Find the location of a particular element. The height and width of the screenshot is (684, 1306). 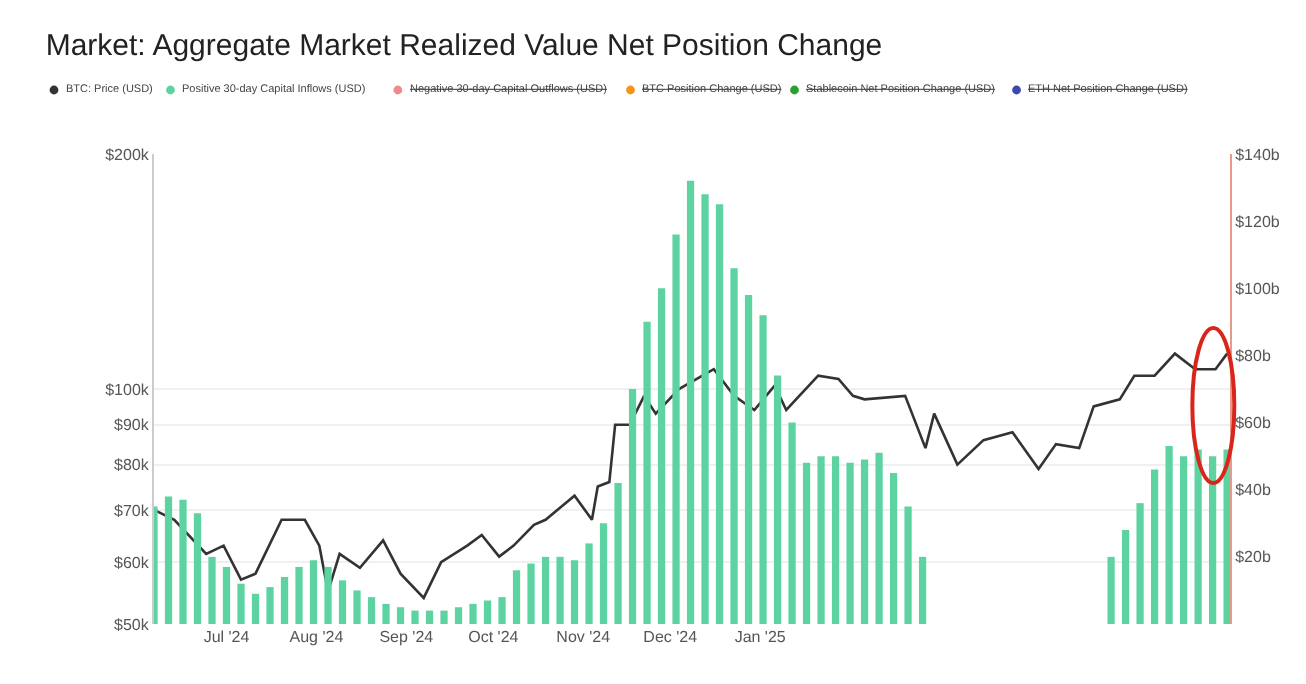

y2-tick-label: $40b is located at coordinates (1253, 490).